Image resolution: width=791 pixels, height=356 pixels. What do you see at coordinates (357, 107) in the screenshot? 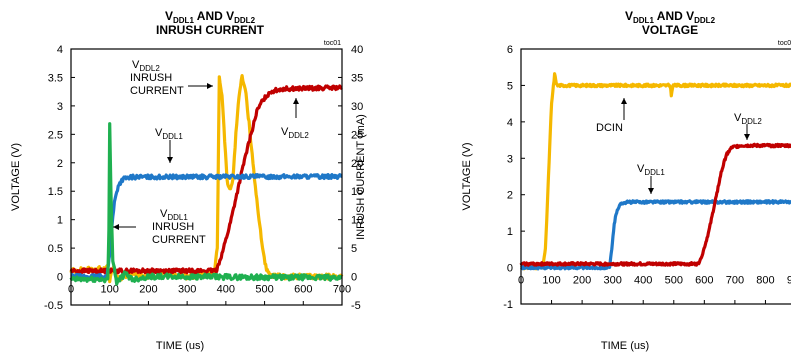
I see `chart1-y2tick-label: 30` at bounding box center [357, 107].